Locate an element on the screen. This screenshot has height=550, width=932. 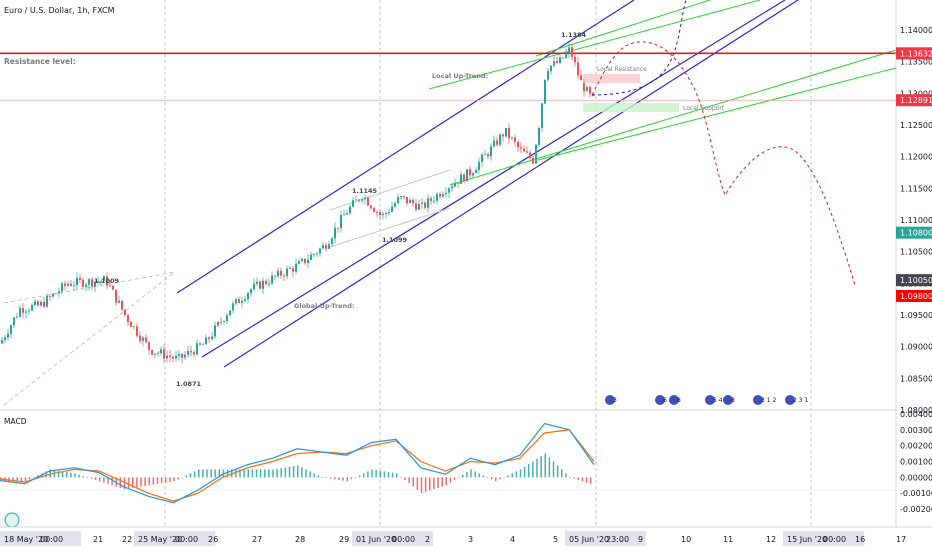
event-badge: 8 is located at coordinates (728, 400).